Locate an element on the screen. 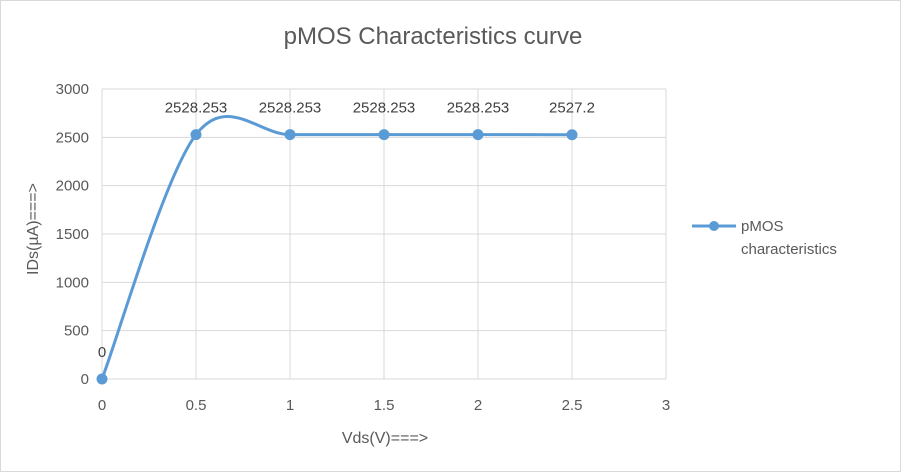 Image resolution: width=901 pixels, height=472 pixels. x-tick-label: 1 is located at coordinates (290, 405).